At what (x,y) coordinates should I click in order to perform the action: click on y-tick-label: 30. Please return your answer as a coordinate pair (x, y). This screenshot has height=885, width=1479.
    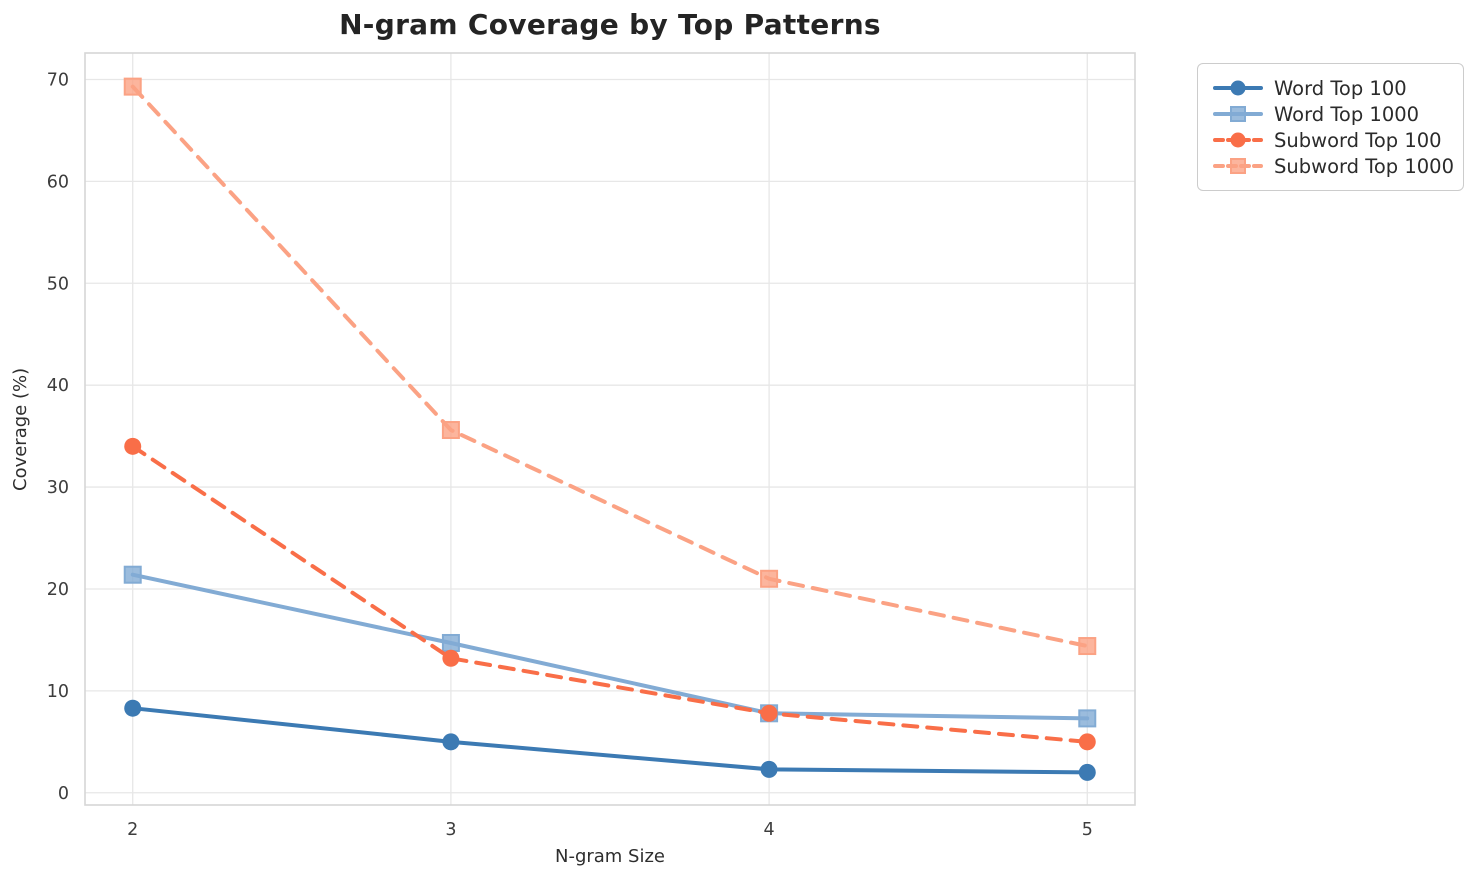
    Looking at the image, I should click on (58, 488).